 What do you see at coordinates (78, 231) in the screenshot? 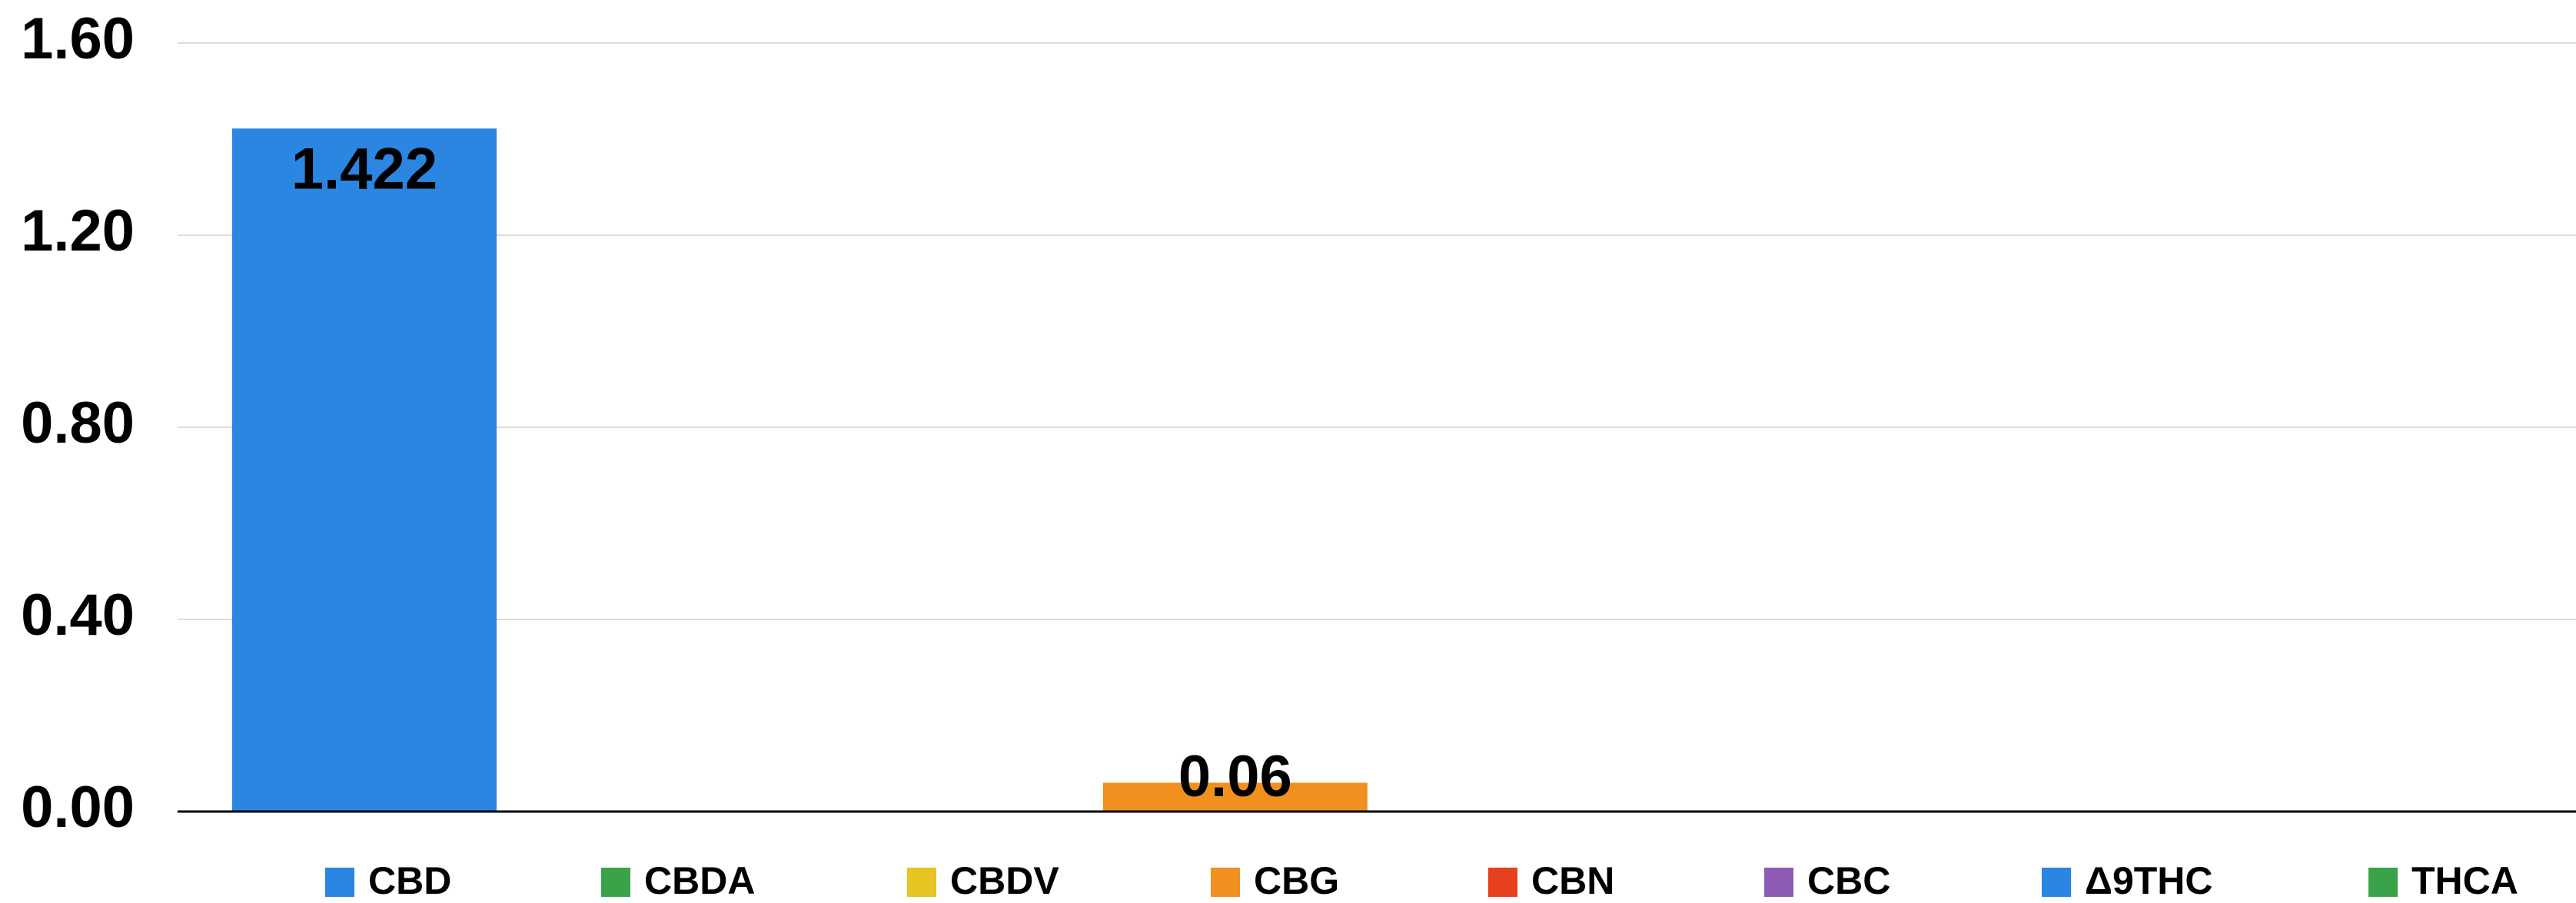
I see `y-tick-label: 1.20` at bounding box center [78, 231].